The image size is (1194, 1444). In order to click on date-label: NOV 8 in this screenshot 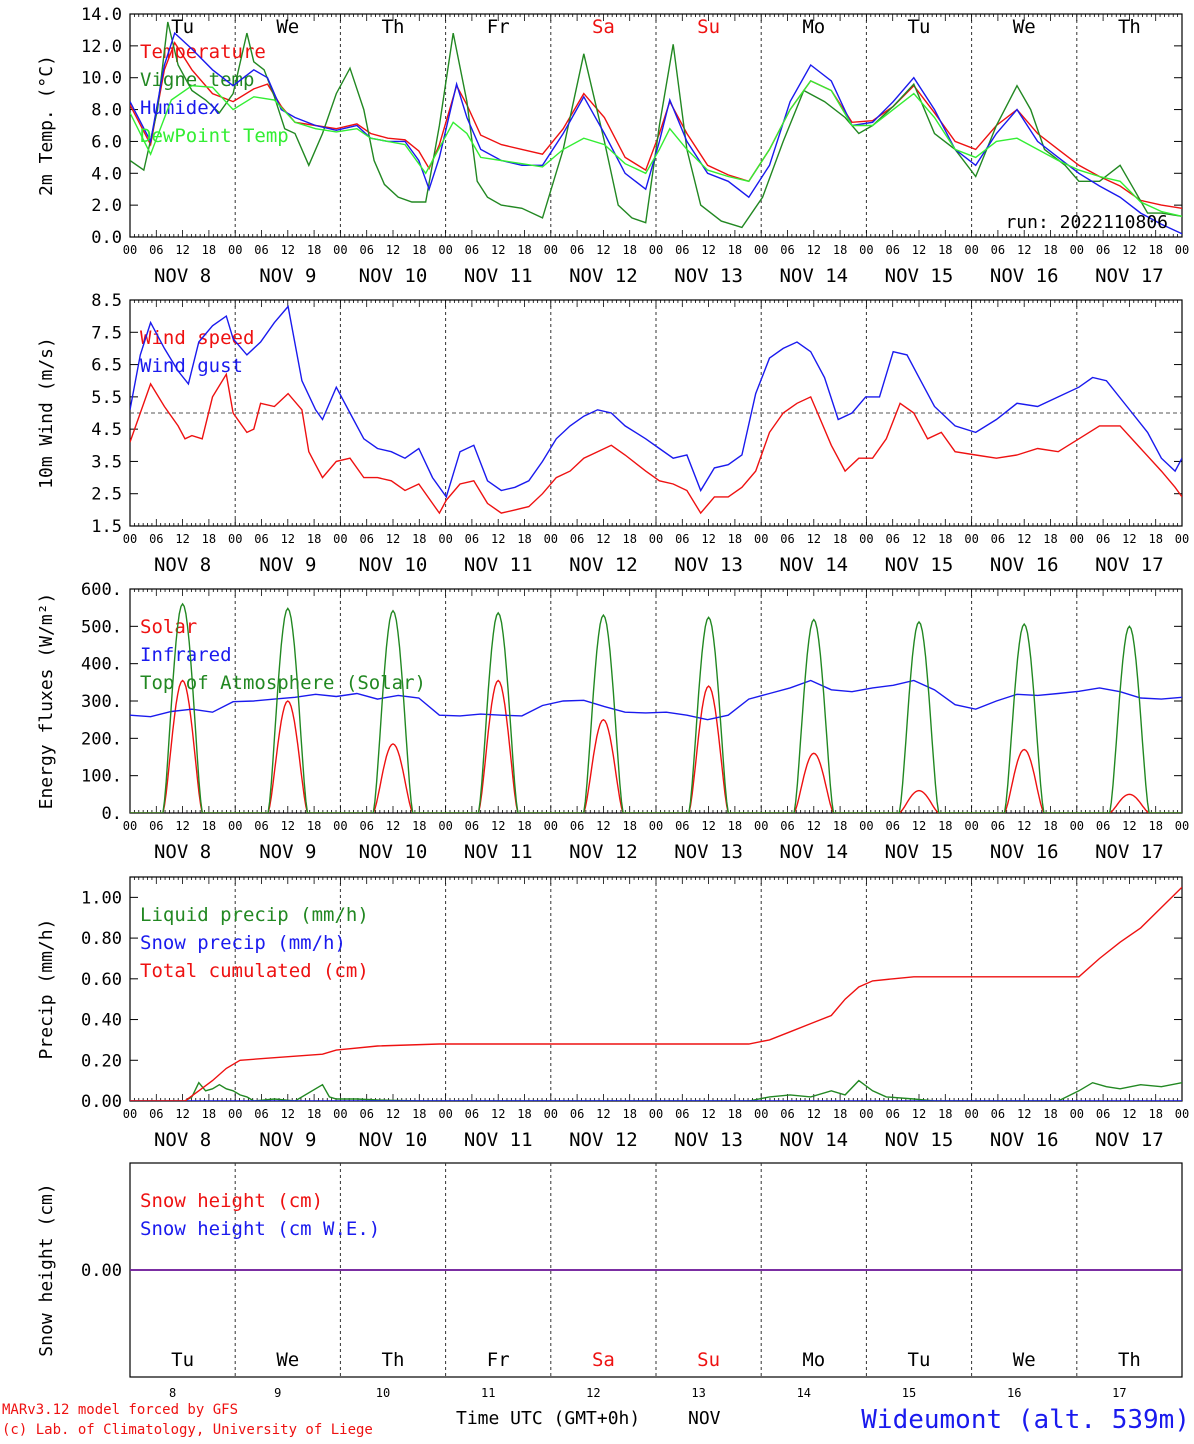, I will do `click(182, 565)`.